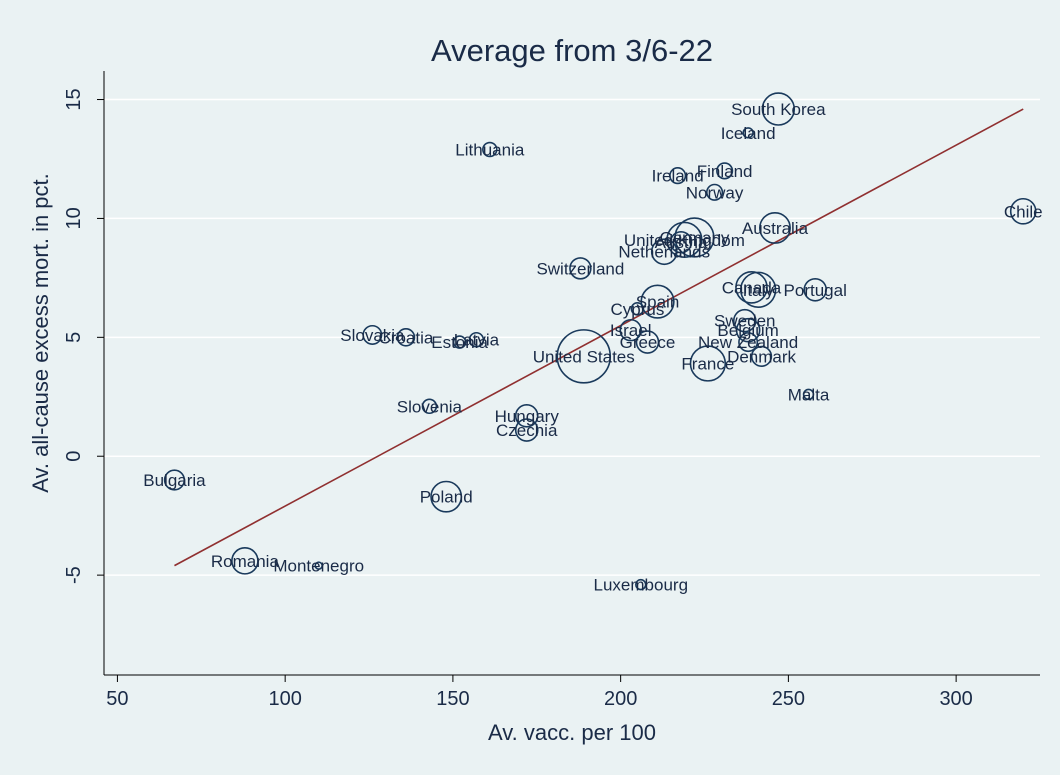 This screenshot has width=1060, height=775. I want to click on point-label: Spain, so click(657, 302).